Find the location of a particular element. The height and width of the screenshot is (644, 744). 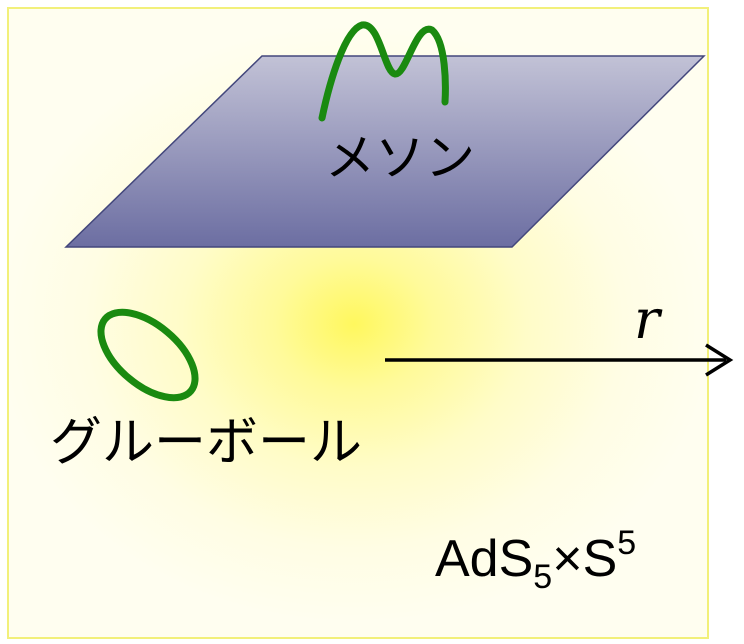

spacetime-cross-symbol: × is located at coordinates (567, 559).